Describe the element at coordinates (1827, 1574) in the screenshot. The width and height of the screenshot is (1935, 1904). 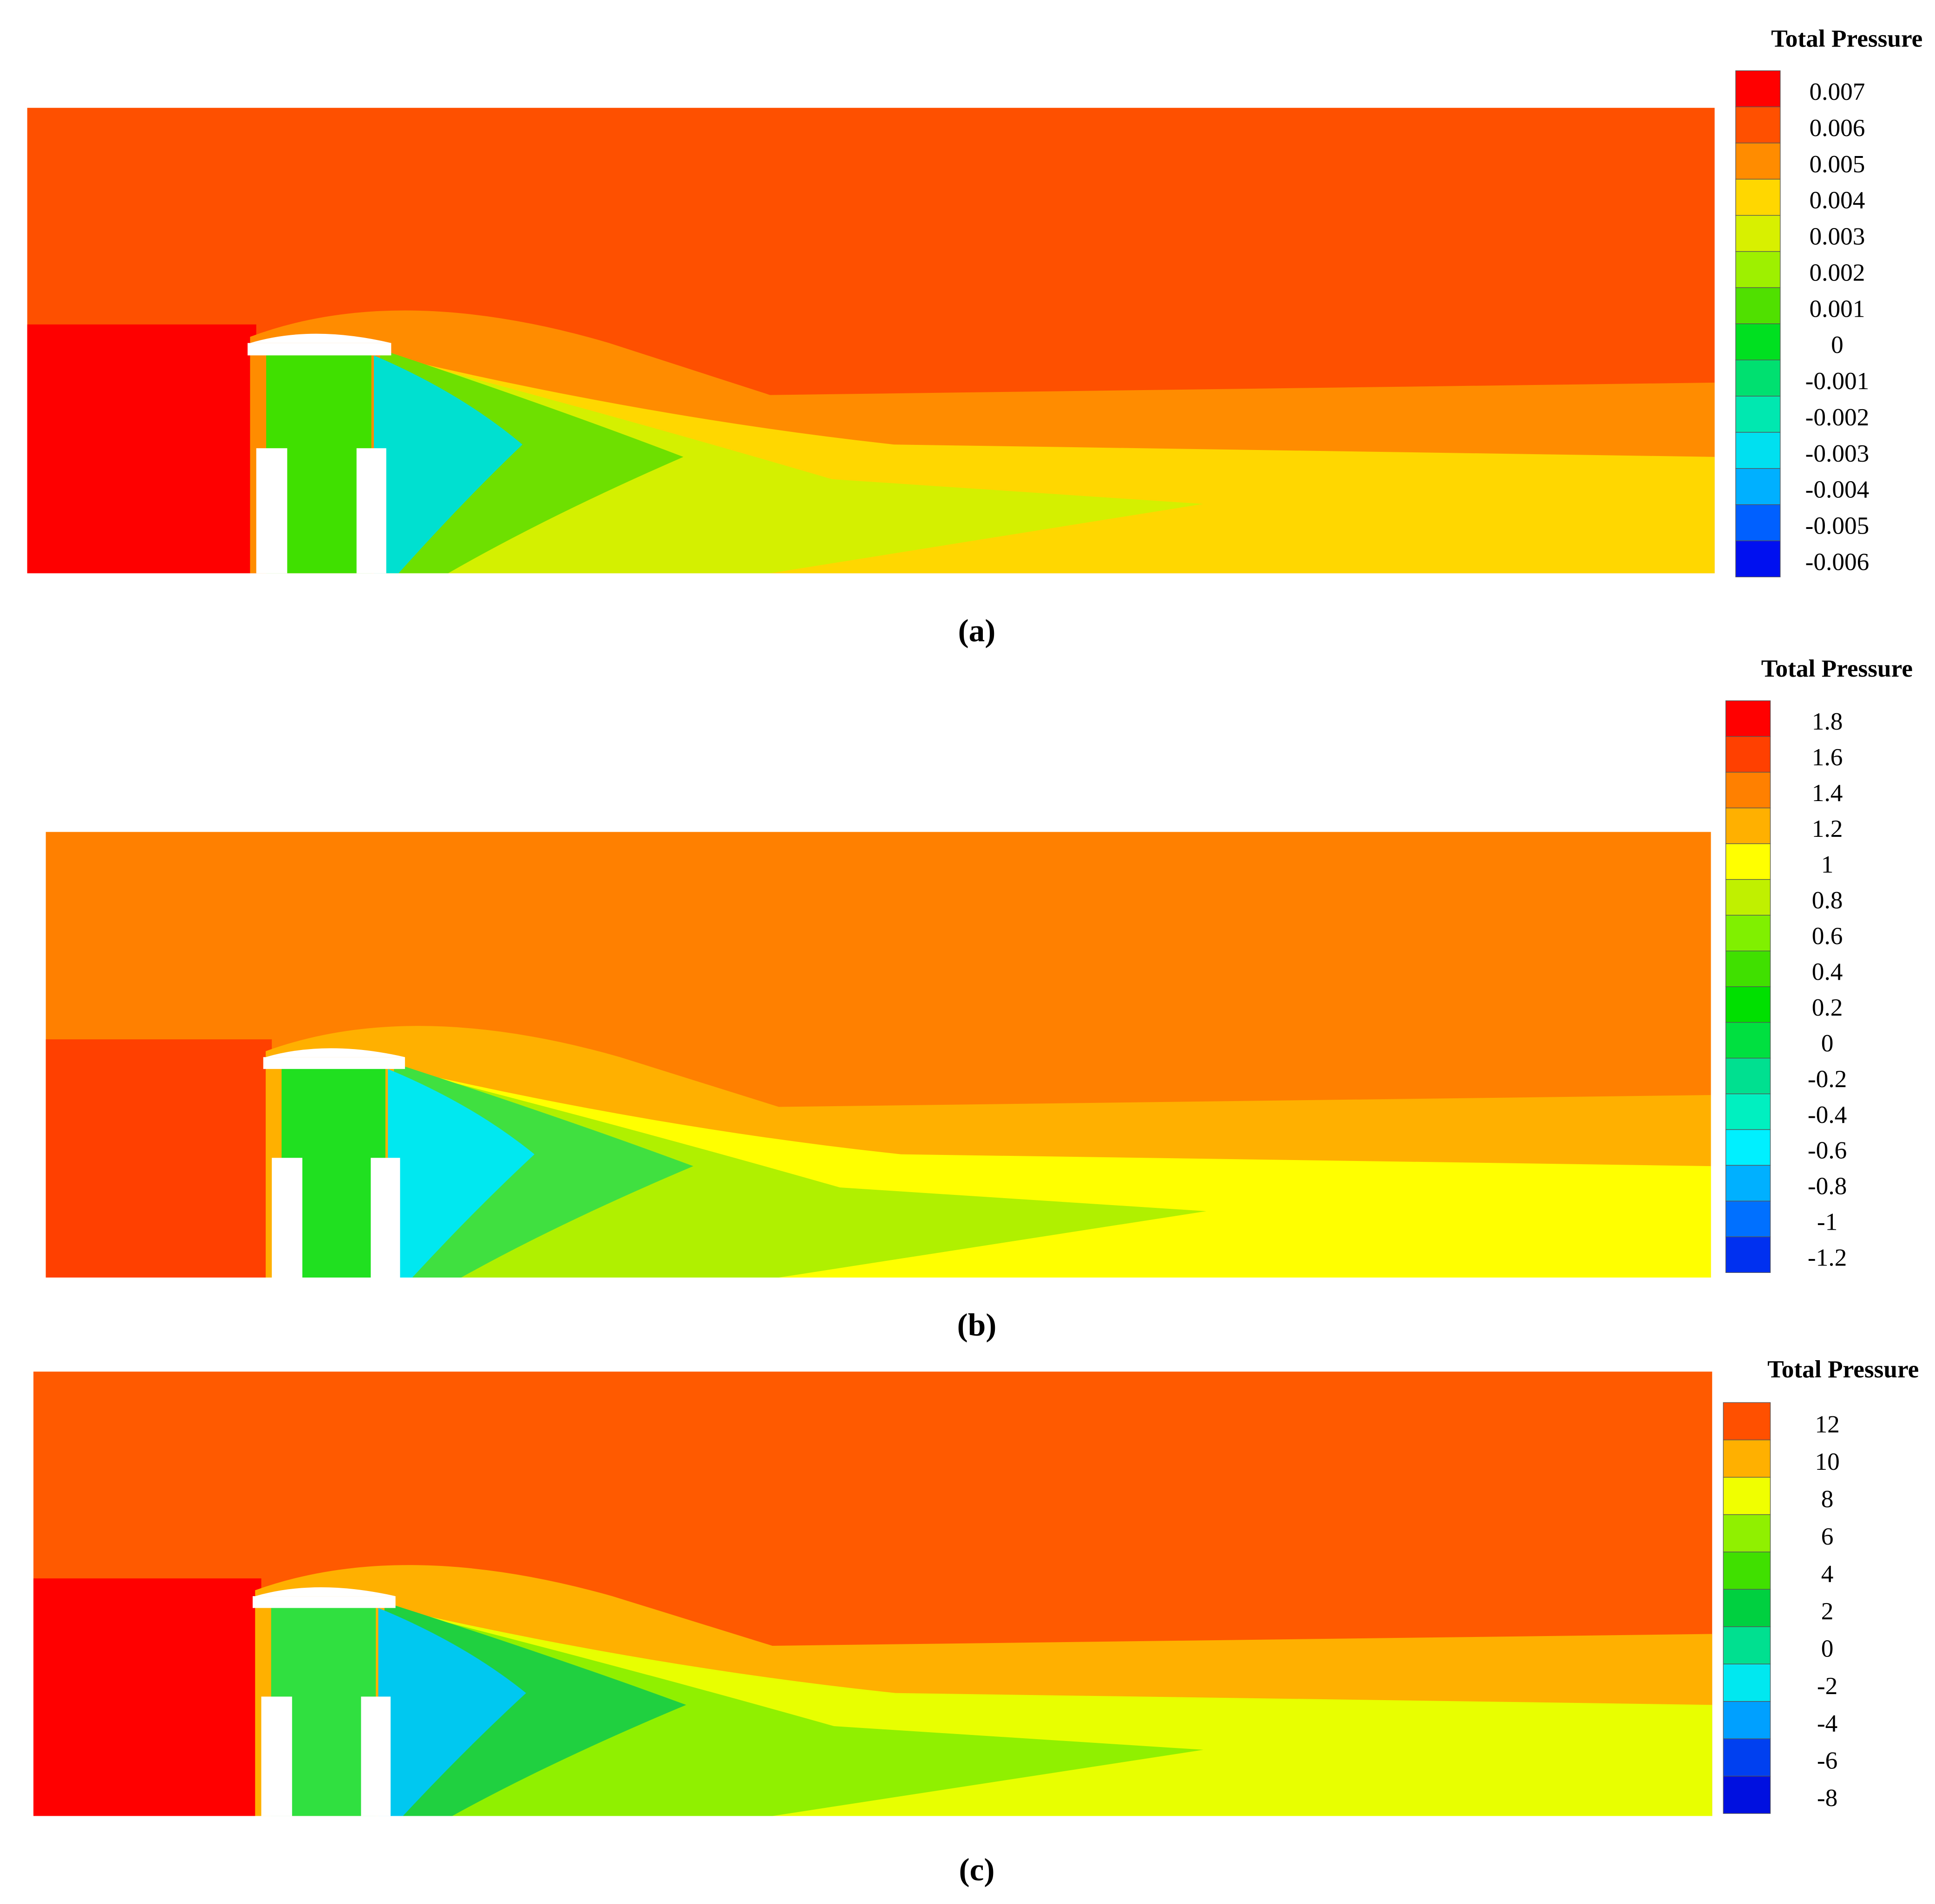
I see `colorbar-label: 4` at that location.